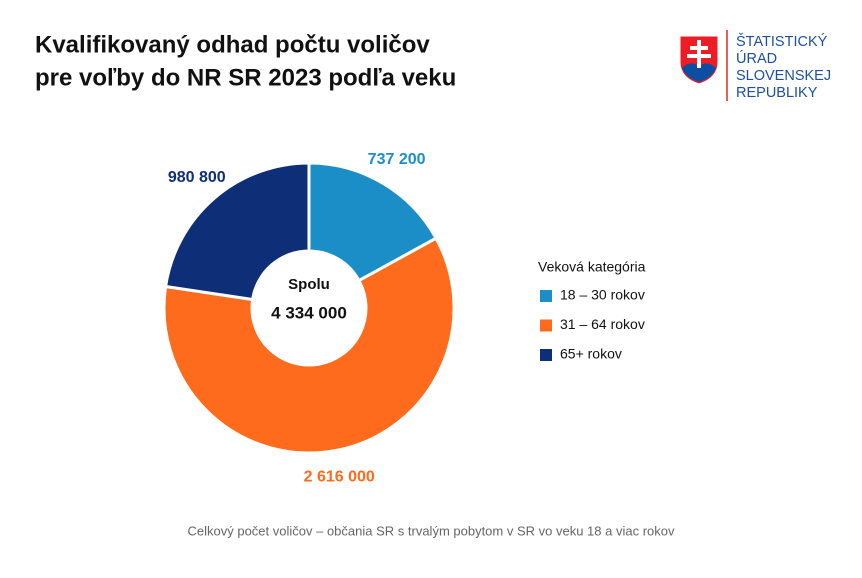 The image size is (862, 578). What do you see at coordinates (309, 284) in the screenshot?
I see `center-label: Spolu` at bounding box center [309, 284].